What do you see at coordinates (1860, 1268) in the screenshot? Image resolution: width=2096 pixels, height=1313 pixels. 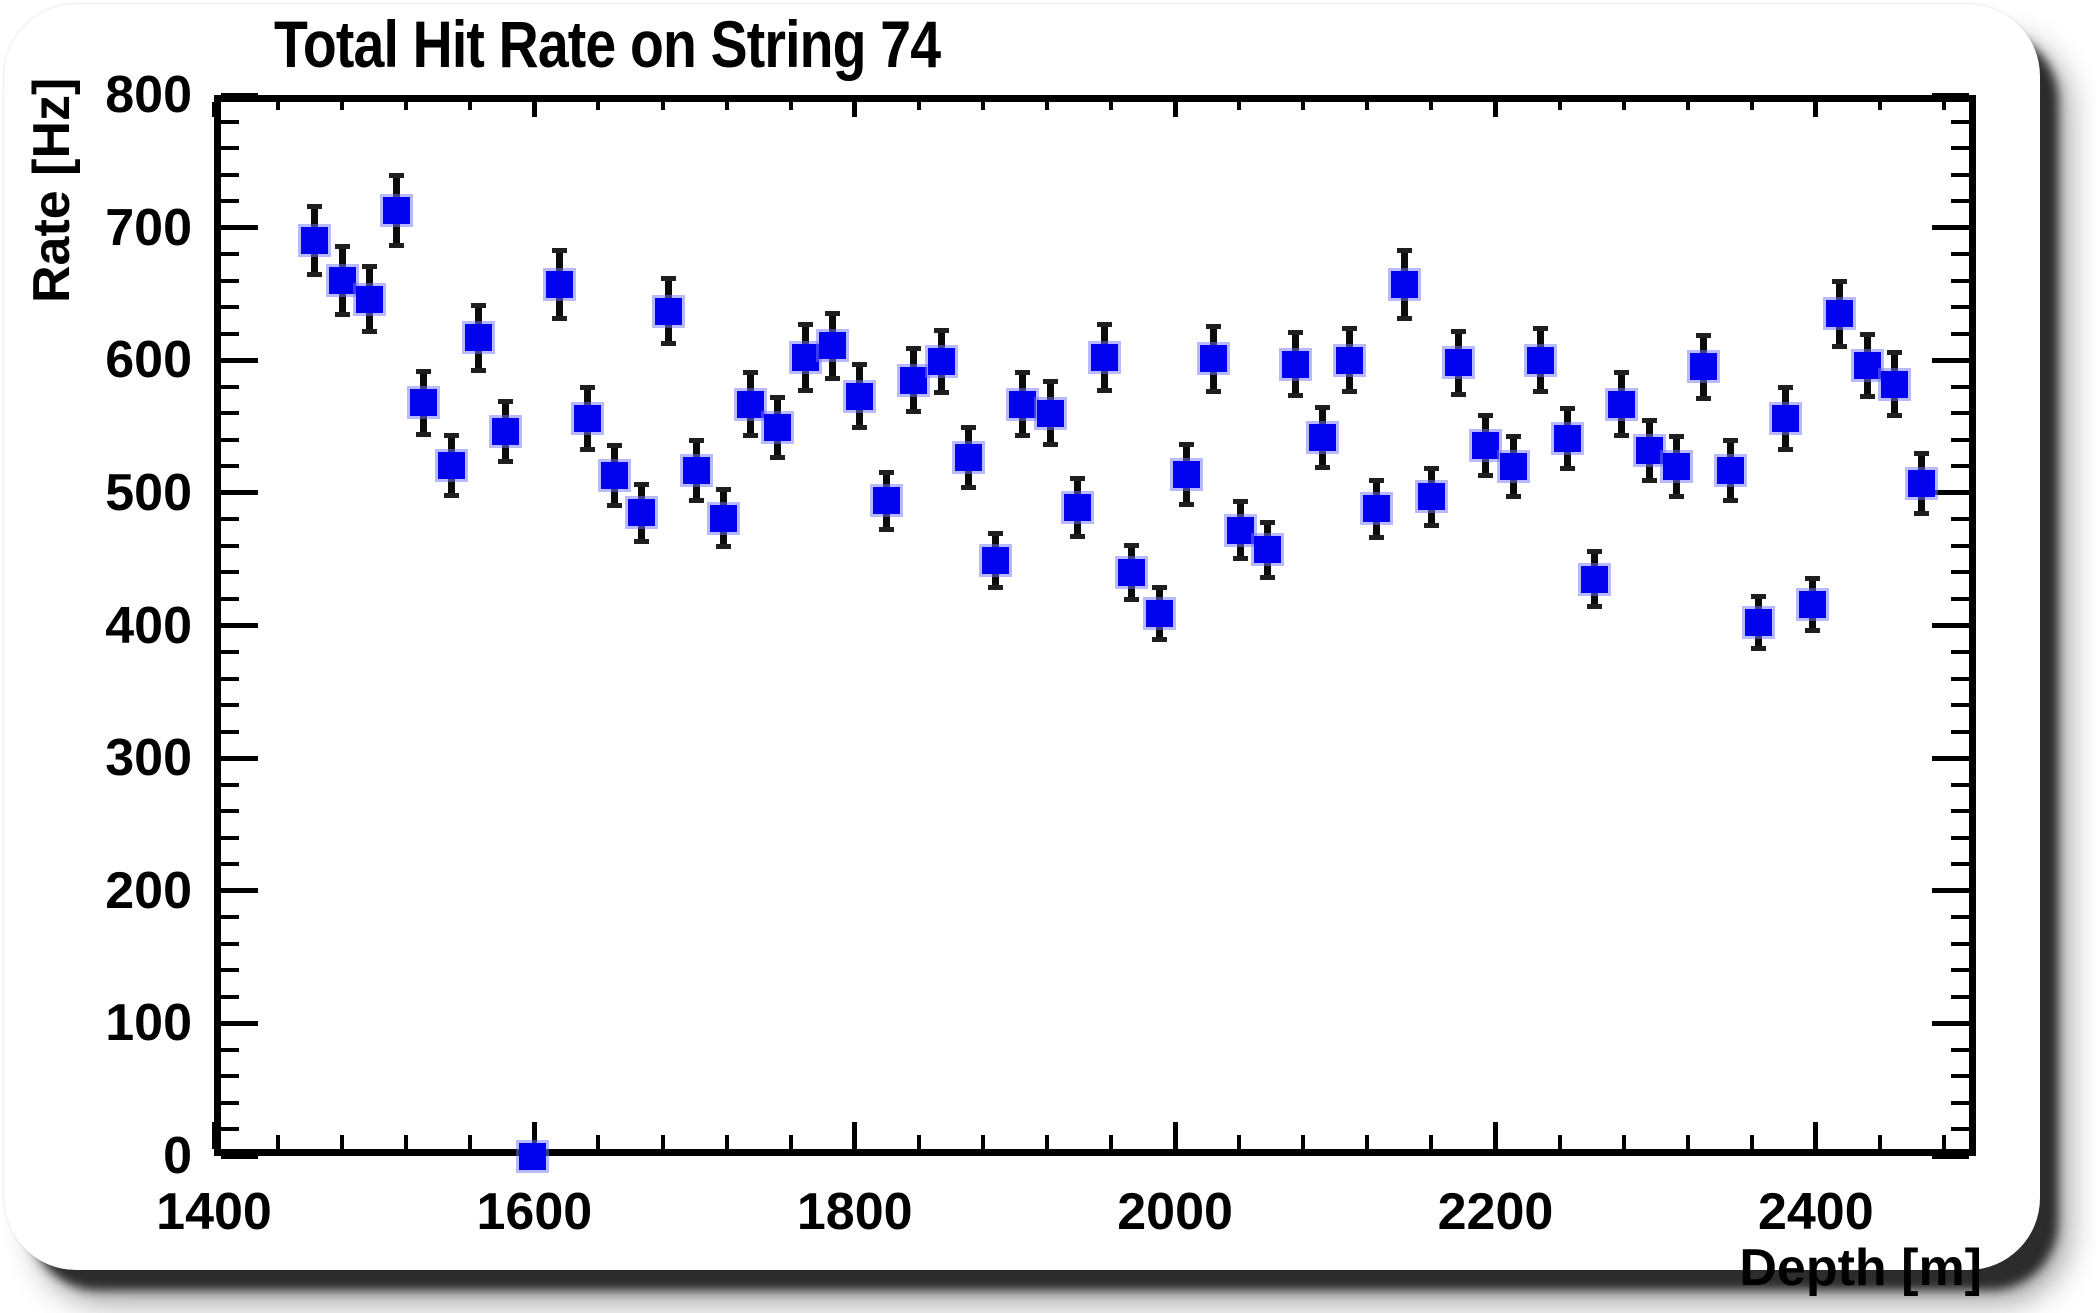 I see `x-axis-title: Depth [m]` at bounding box center [1860, 1268].